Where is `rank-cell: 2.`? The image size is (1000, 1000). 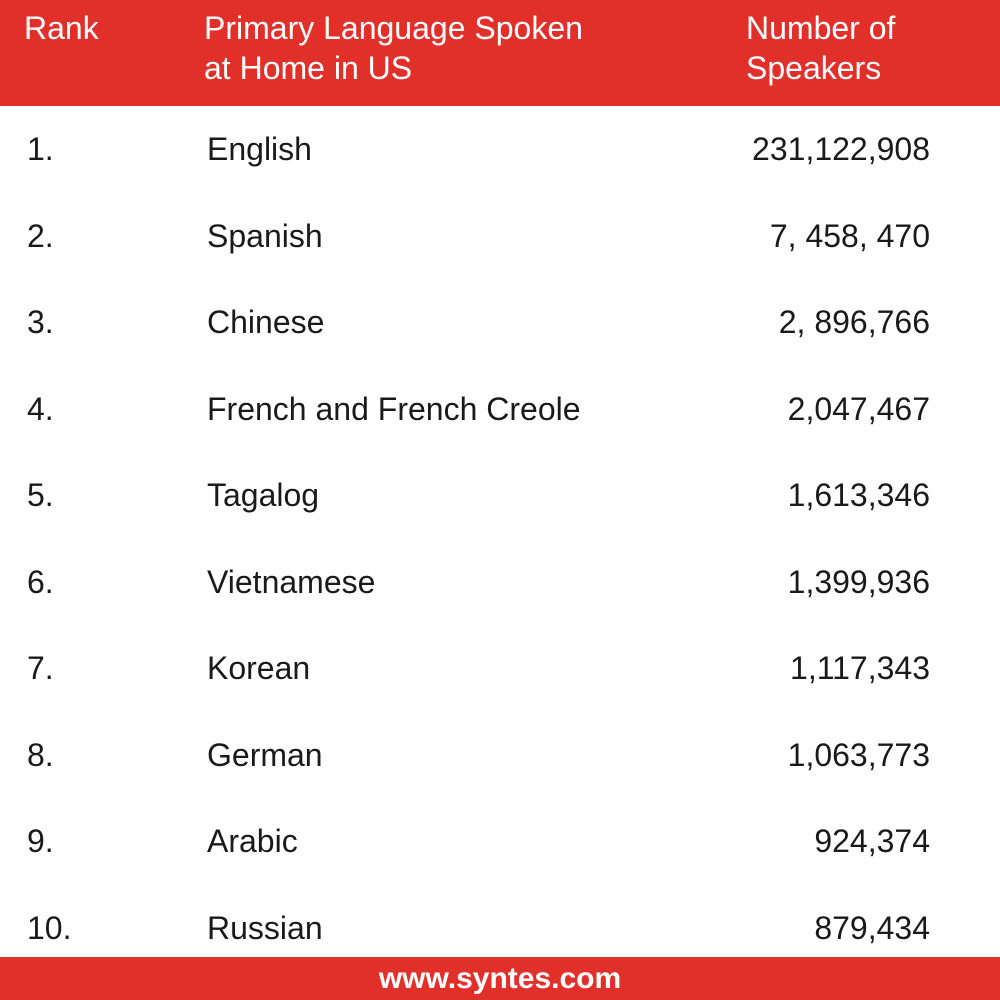 rank-cell: 2. is located at coordinates (40, 235).